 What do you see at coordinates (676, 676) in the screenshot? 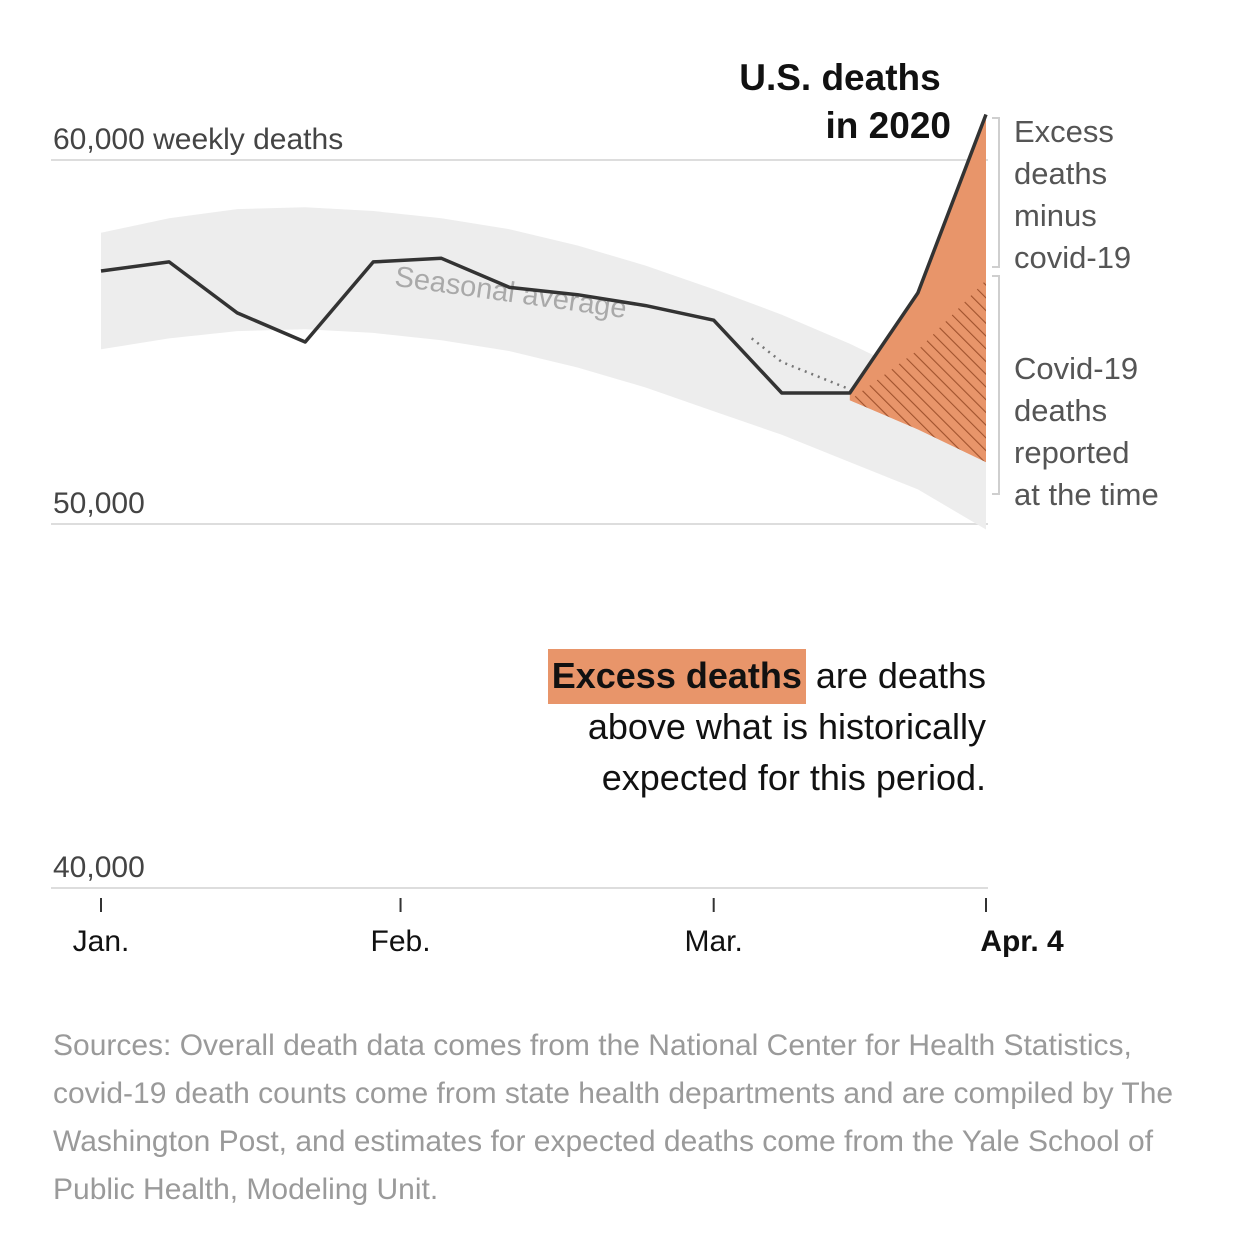
I see `excess-deaths-highlight: Excess deaths` at bounding box center [676, 676].